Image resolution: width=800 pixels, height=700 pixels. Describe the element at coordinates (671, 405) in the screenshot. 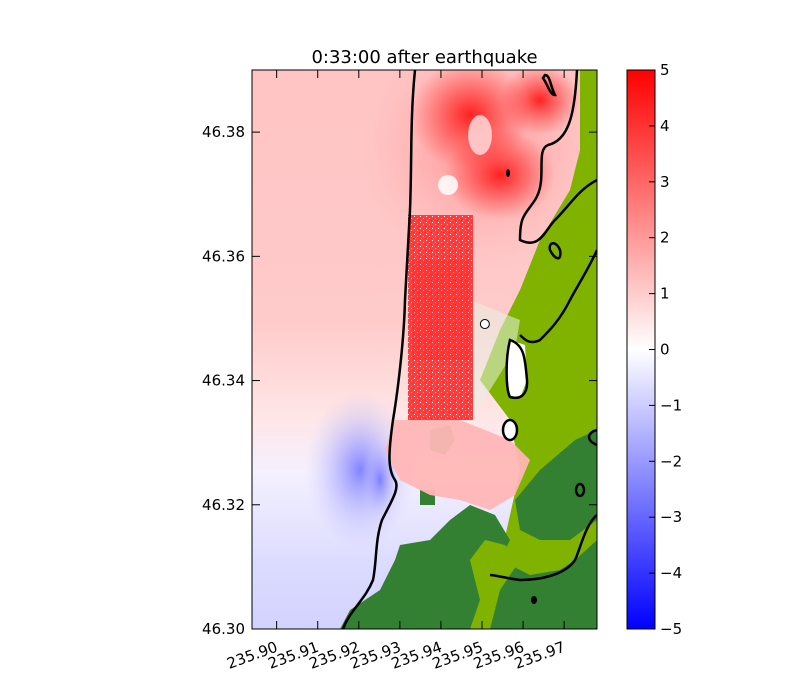

I see `colorbar-tick-label: −1` at that location.